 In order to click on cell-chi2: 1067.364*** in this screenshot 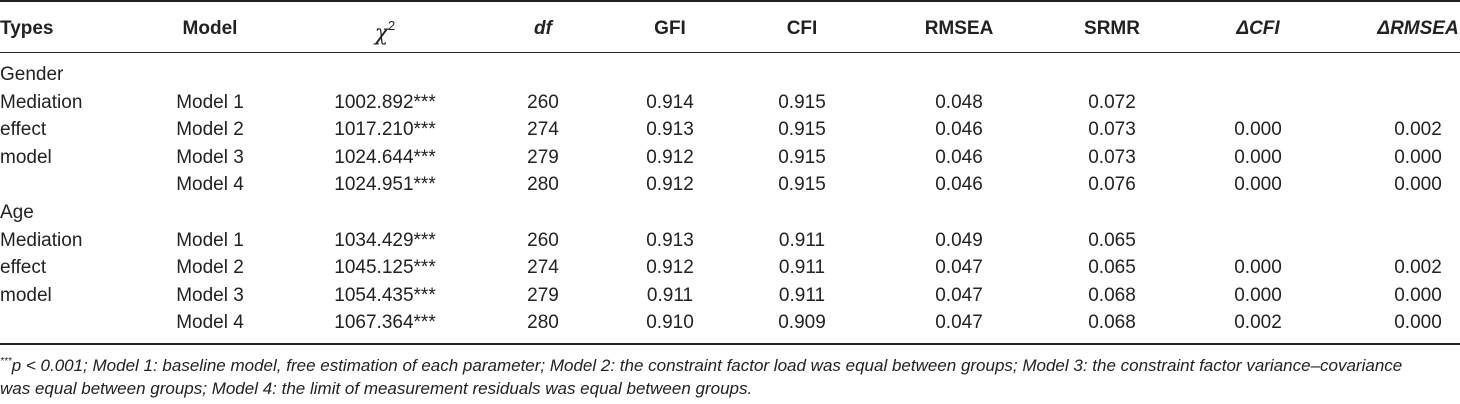, I will do `click(385, 322)`.